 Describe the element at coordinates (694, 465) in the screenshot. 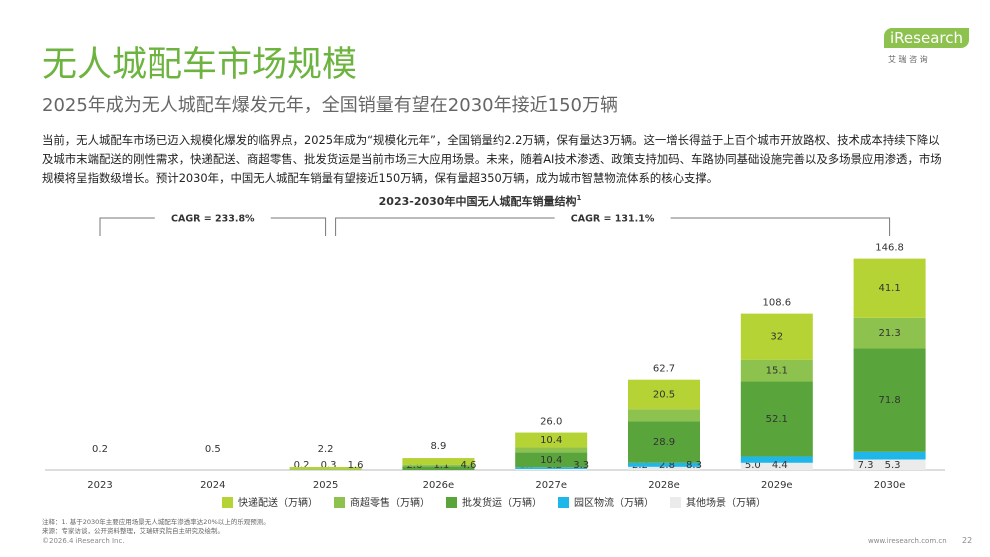

I see `value-label: 8.3` at that location.